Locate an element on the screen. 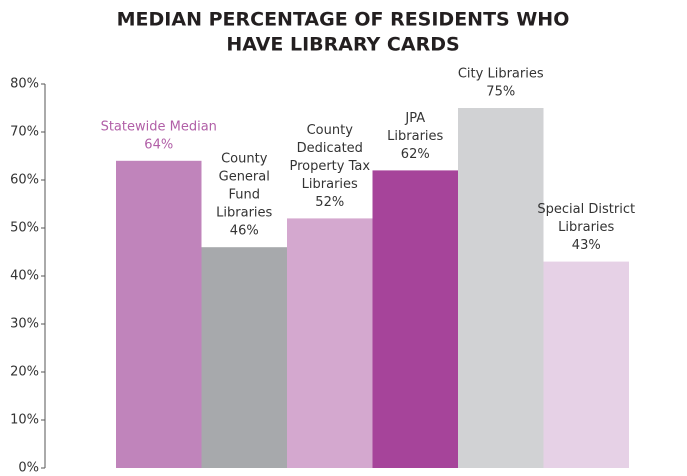  category-label: Property Tax is located at coordinates (329, 166).